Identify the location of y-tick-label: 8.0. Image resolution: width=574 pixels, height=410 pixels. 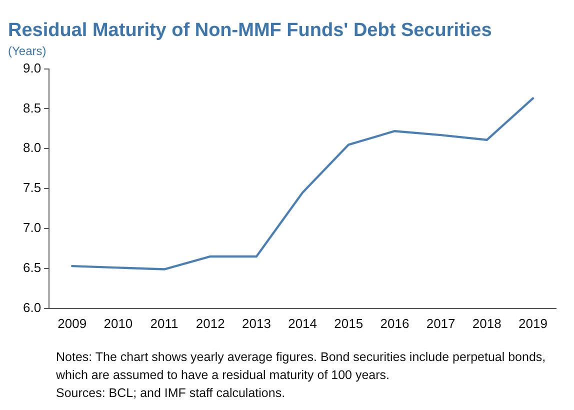
(32, 148).